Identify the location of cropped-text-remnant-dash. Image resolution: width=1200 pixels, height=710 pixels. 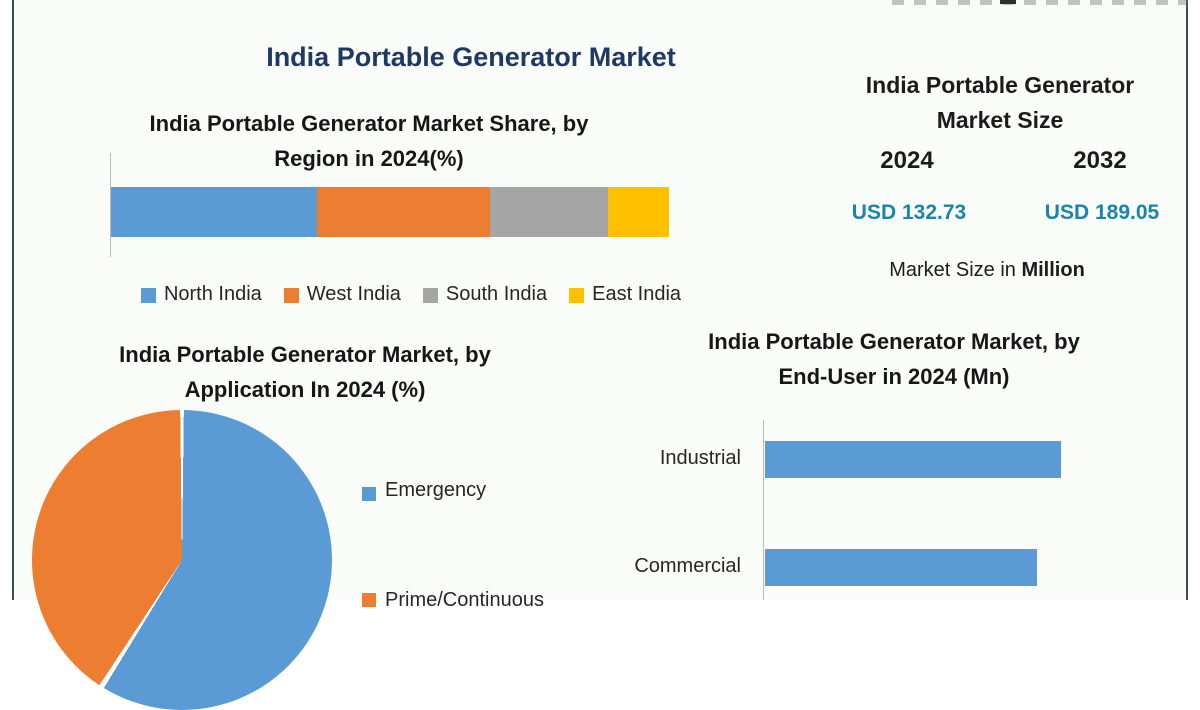
(1008, 2).